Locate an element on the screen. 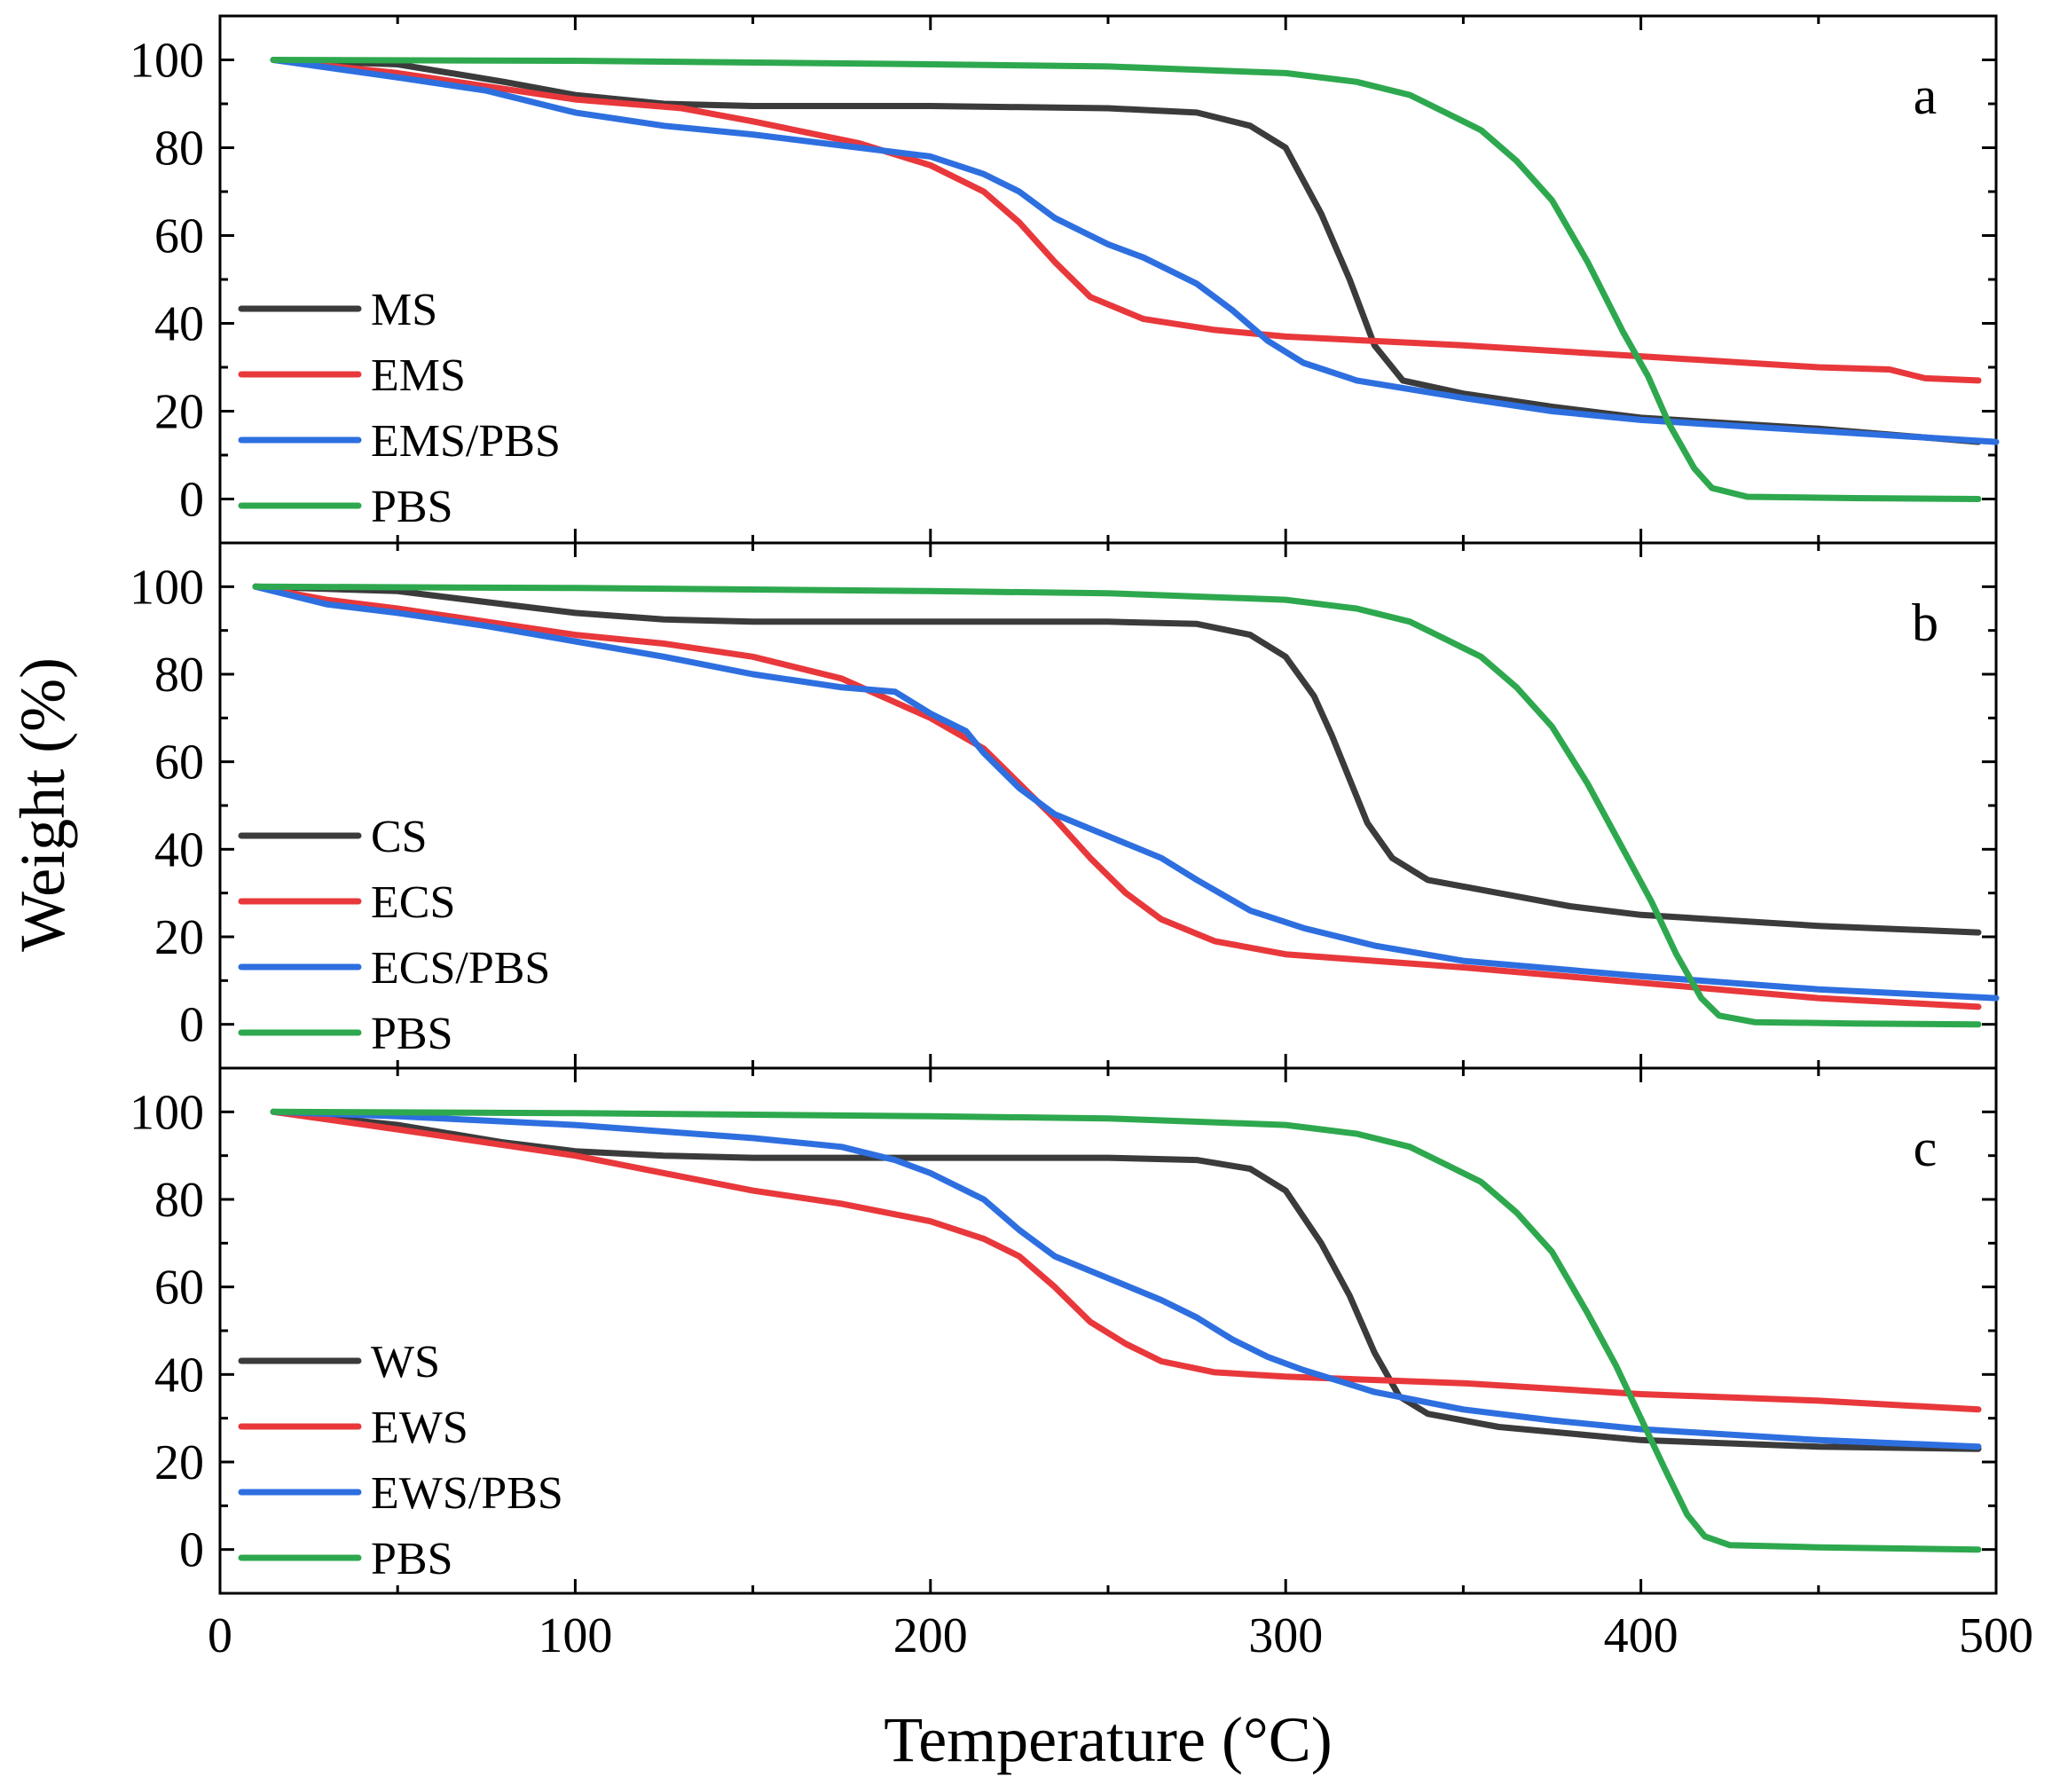  legend-label: WS is located at coordinates (405, 1362).